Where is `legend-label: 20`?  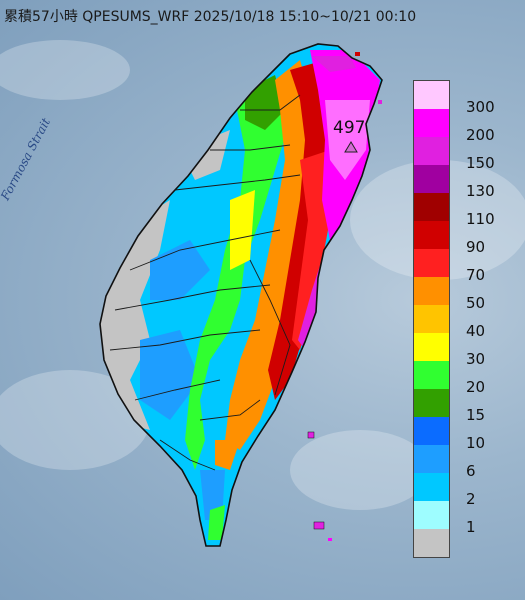 legend-label: 20 is located at coordinates (476, 387).